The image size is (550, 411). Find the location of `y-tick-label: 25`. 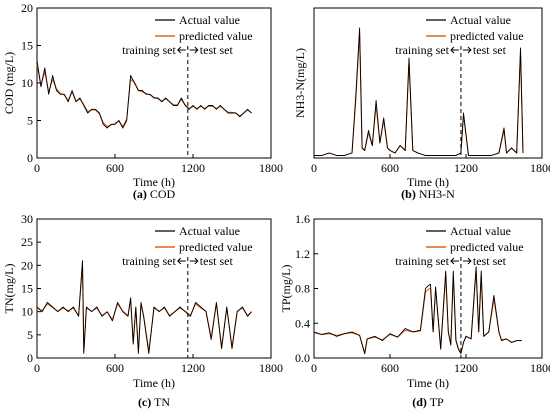

y-tick-label: 25 is located at coordinates (27, 242).